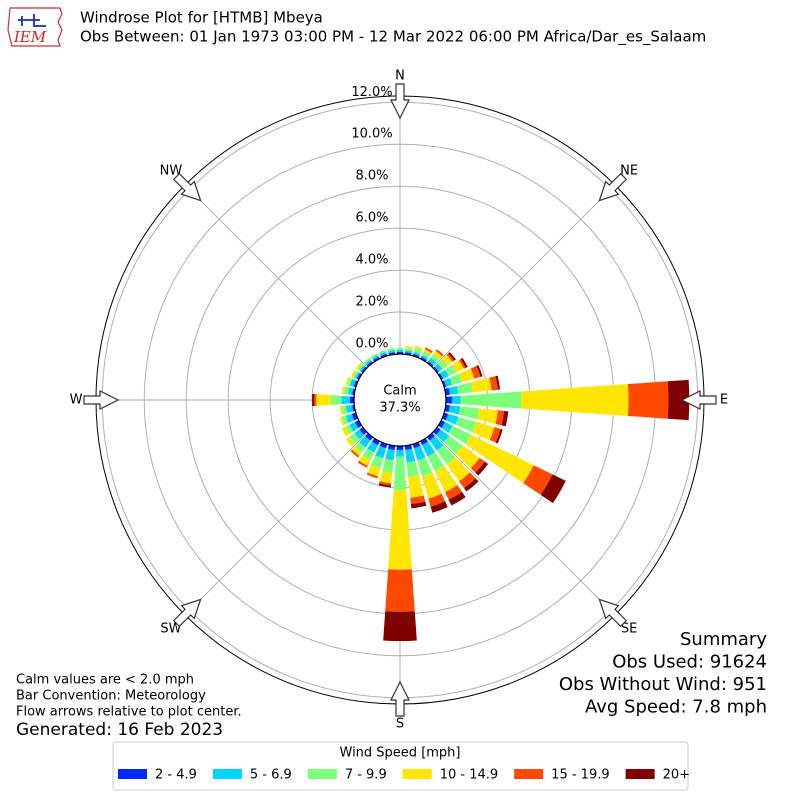 The width and height of the screenshot is (800, 800). What do you see at coordinates (170, 629) in the screenshot?
I see `compass-label: SW` at bounding box center [170, 629].